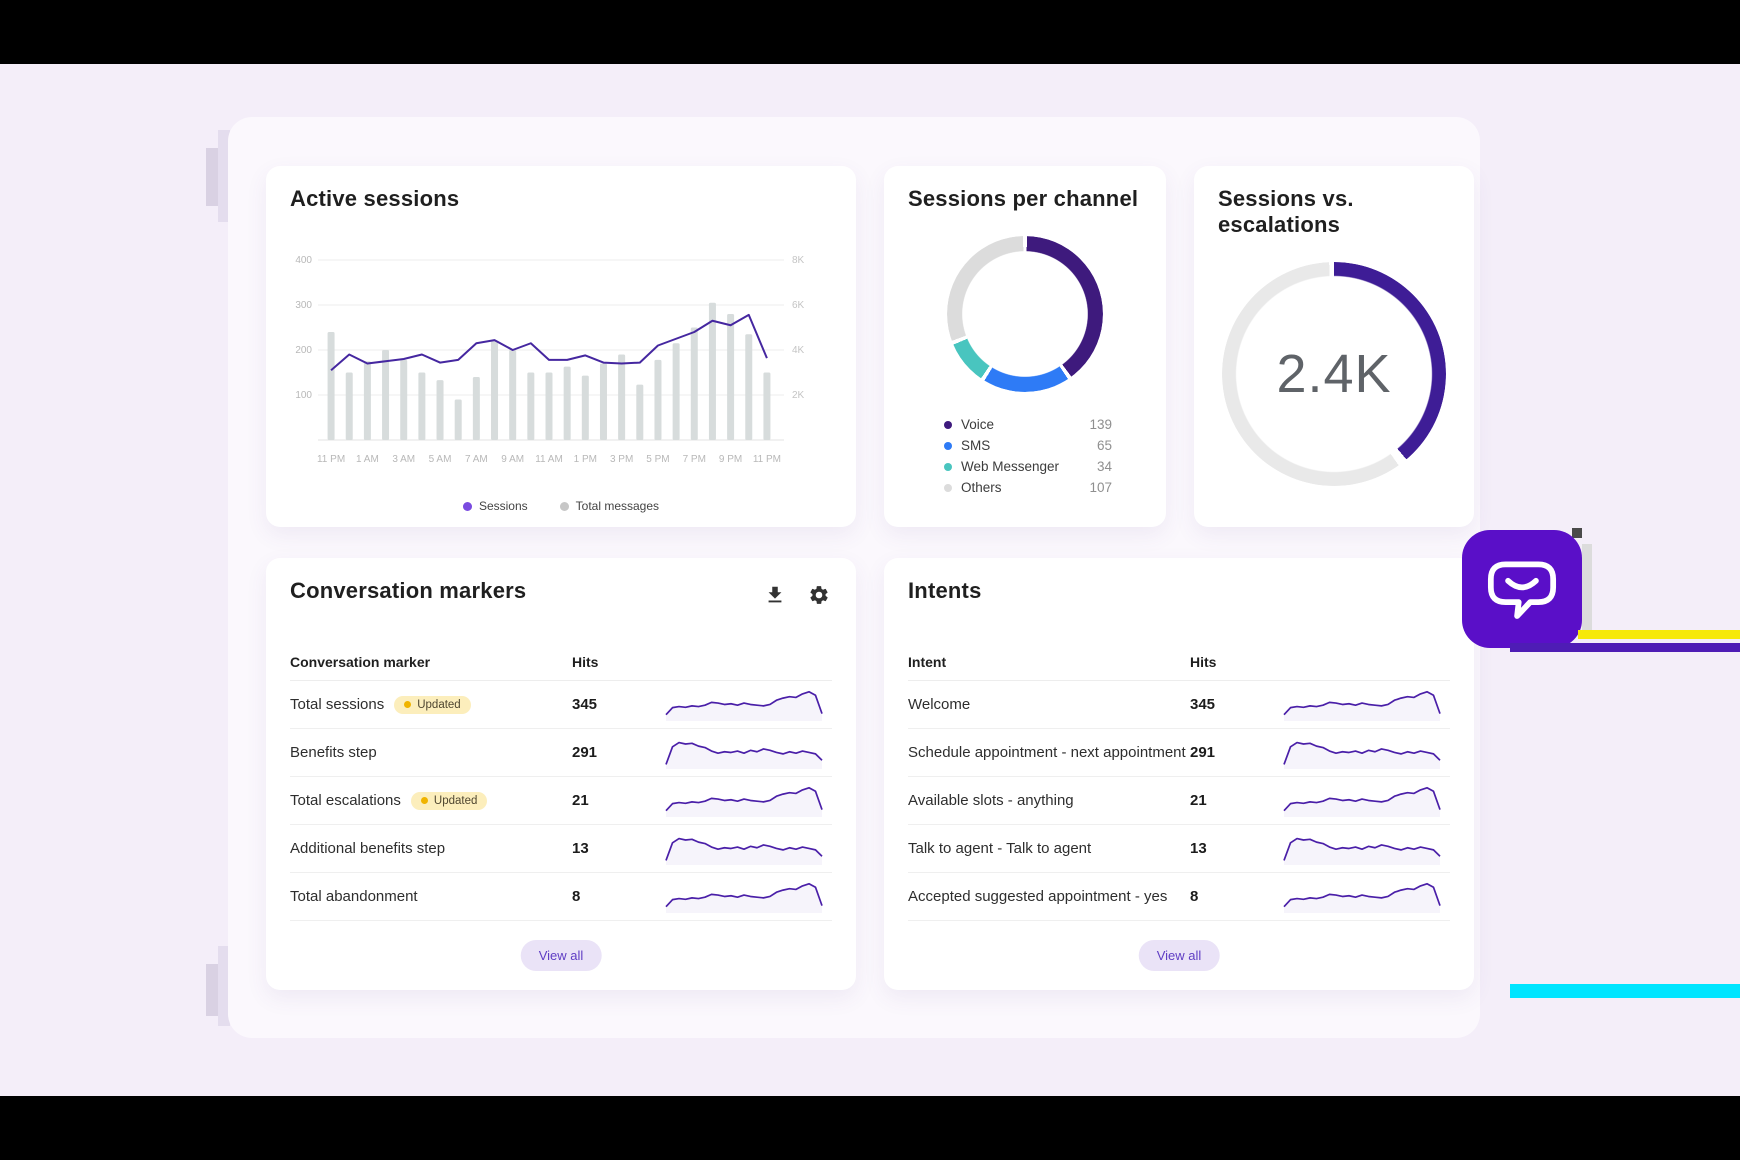 This screenshot has width=1740, height=1160. What do you see at coordinates (1659, 634) in the screenshot?
I see `yellow-accent-bar` at bounding box center [1659, 634].